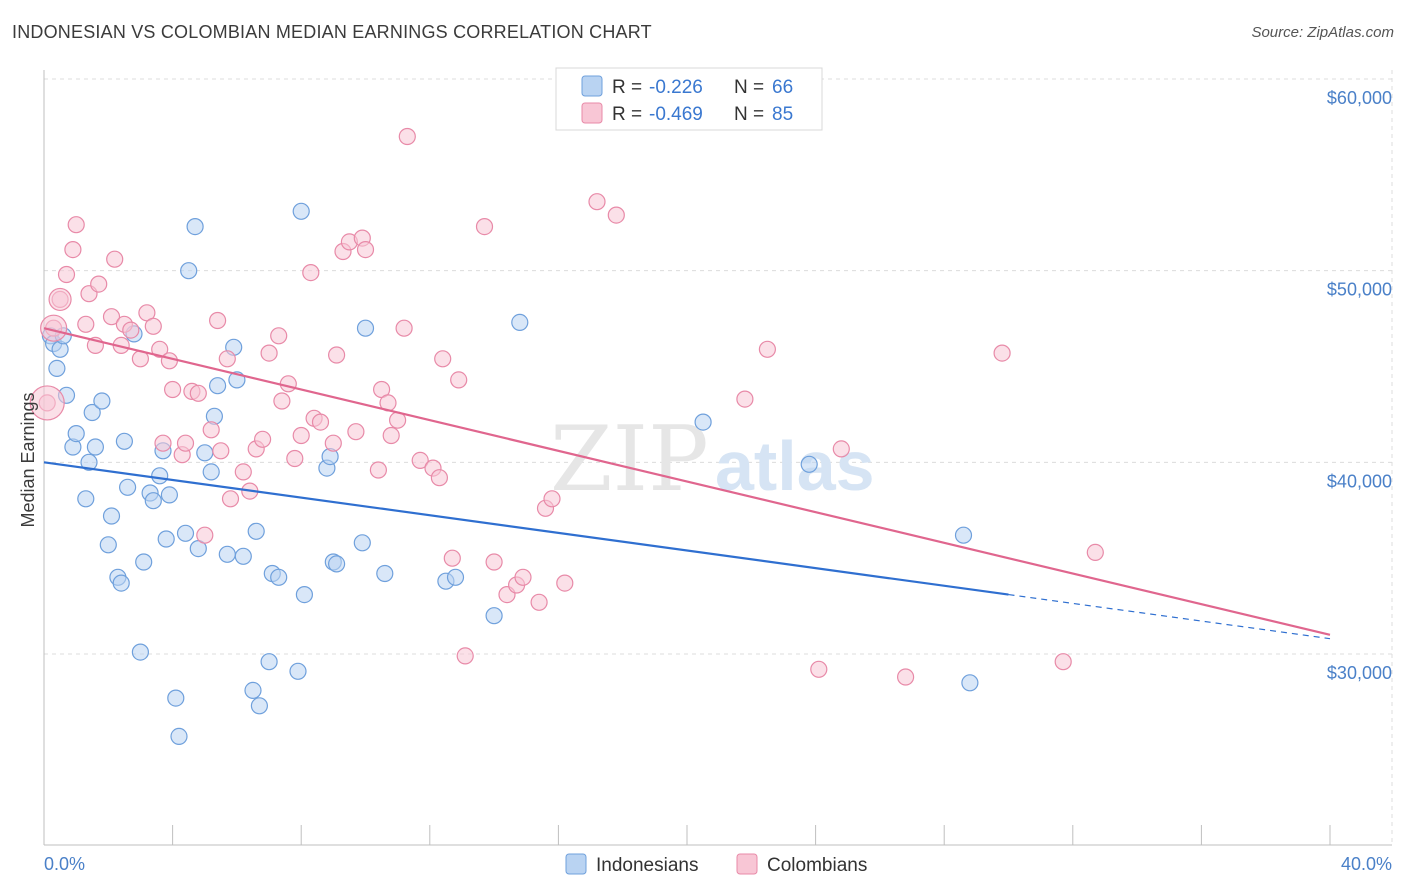 Image resolution: width=1406 pixels, height=892 pixels. Describe the element at coordinates (526, 528) in the screenshot. I see `indonesian-trend-line` at that location.